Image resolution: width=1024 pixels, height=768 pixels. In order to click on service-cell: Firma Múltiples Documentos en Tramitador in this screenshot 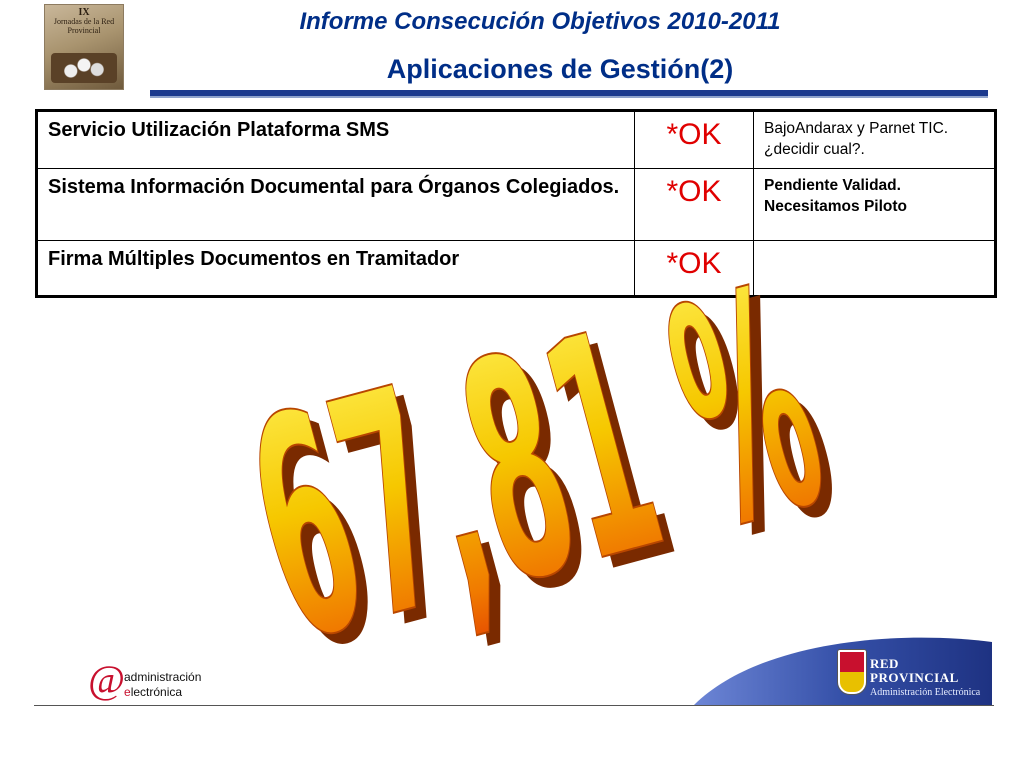, I will do `click(335, 268)`.